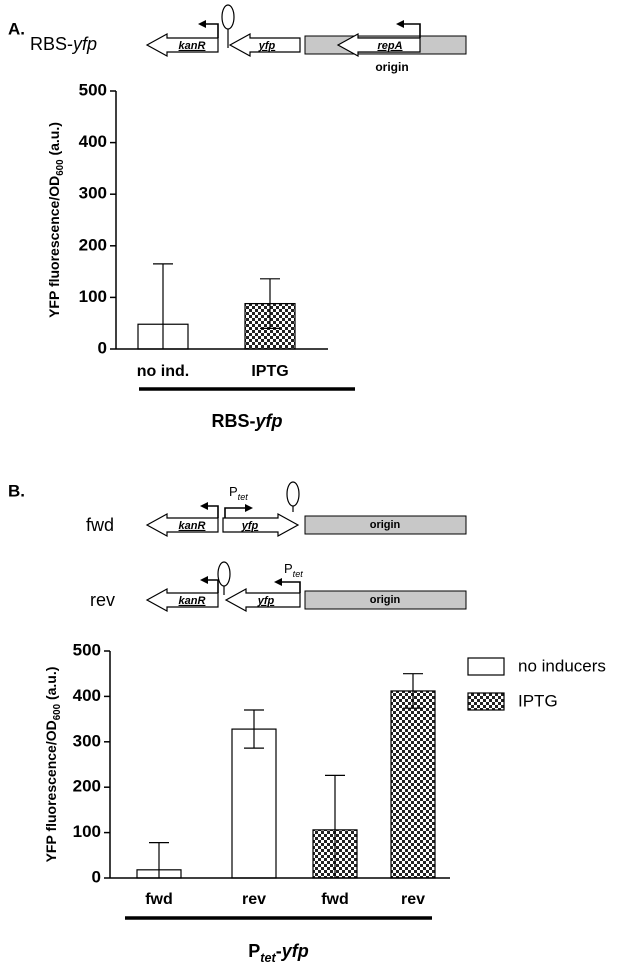 The image size is (617, 972). Describe the element at coordinates (16, 490) in the screenshot. I see `panel-label: B.` at that location.